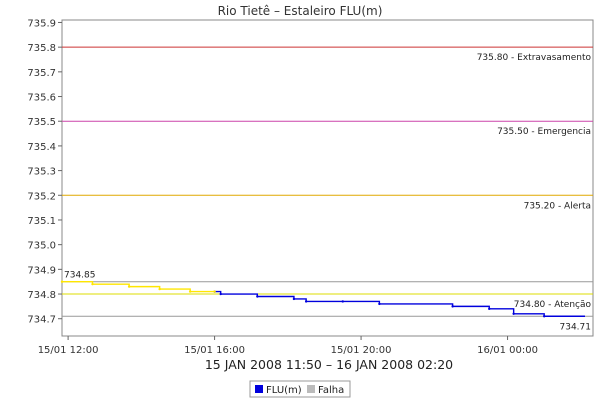 The image size is (600, 404). What do you see at coordinates (41, 246) in the screenshot?
I see `y-tick-label: 735.0` at bounding box center [41, 246].